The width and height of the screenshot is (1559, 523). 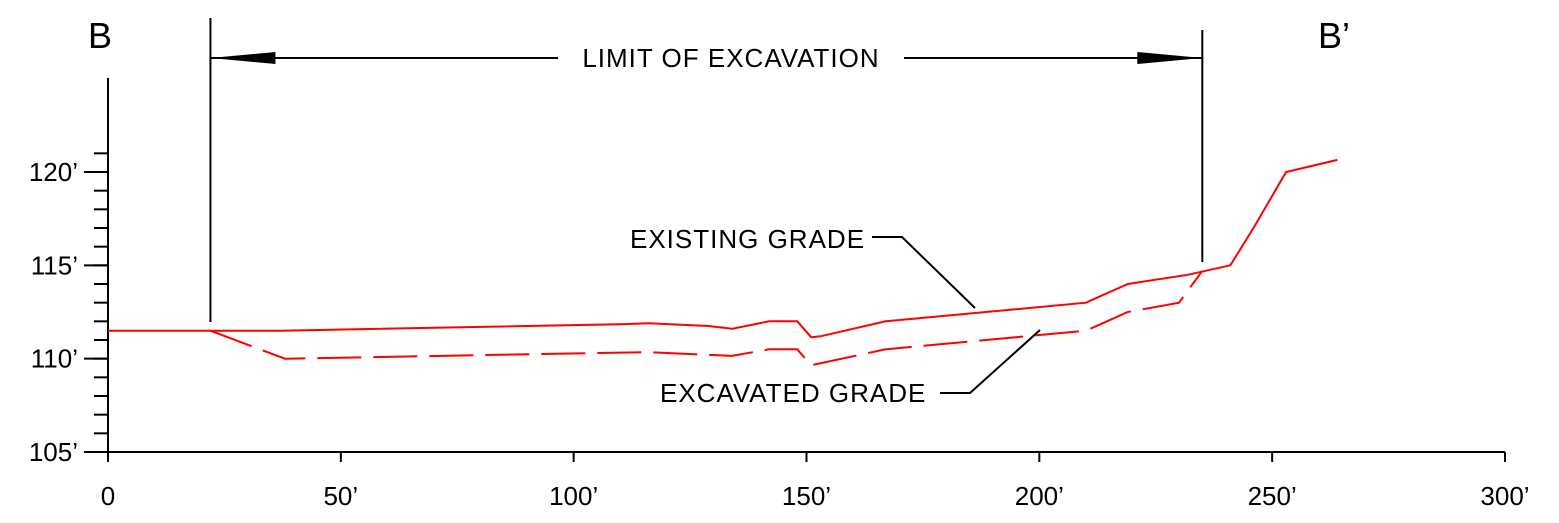 What do you see at coordinates (747, 239) in the screenshot?
I see `existing-grade-label: EXISTING GRADE` at bounding box center [747, 239].